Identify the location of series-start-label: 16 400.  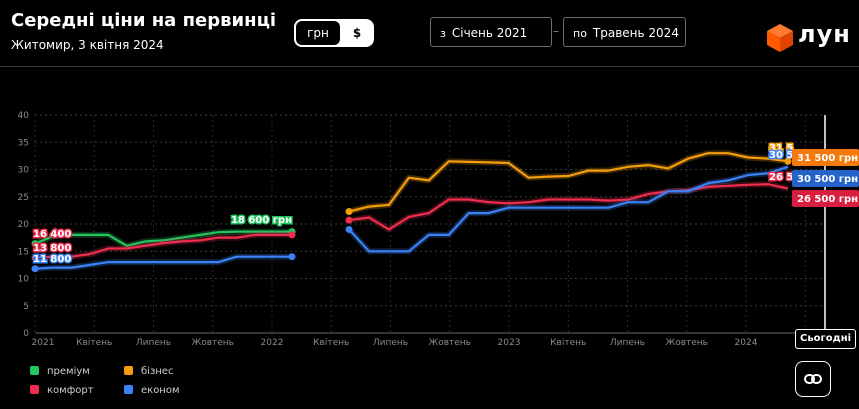
(52, 234).